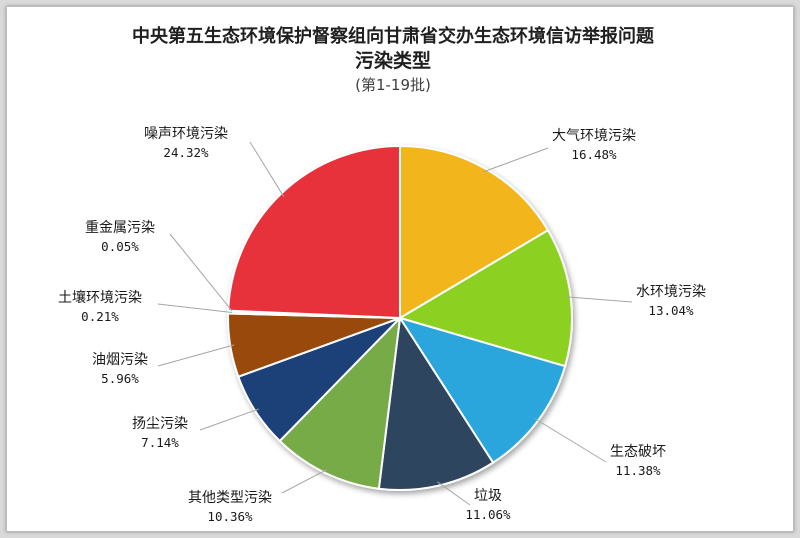  I want to click on slice-label-percent: 13.04%, so click(671, 310).